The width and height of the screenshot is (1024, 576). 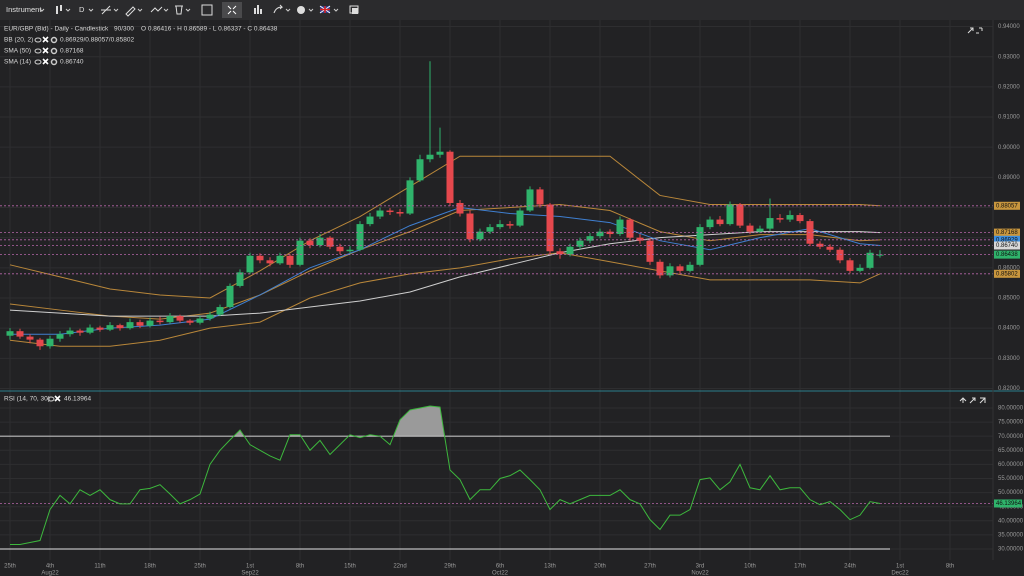 What do you see at coordinates (110, 10) in the screenshot?
I see `draw-line-button` at bounding box center [110, 10].